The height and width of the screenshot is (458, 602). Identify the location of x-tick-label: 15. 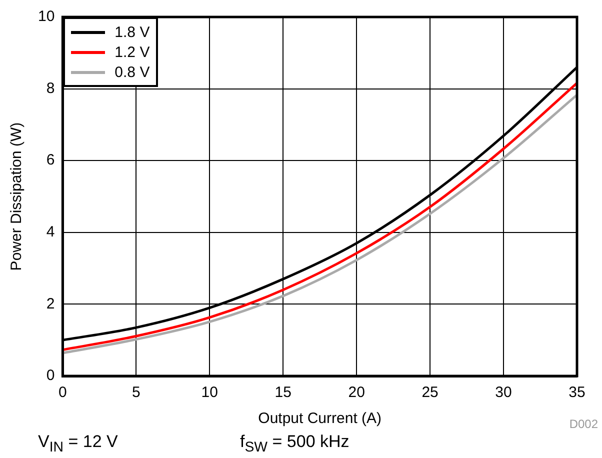
(283, 393).